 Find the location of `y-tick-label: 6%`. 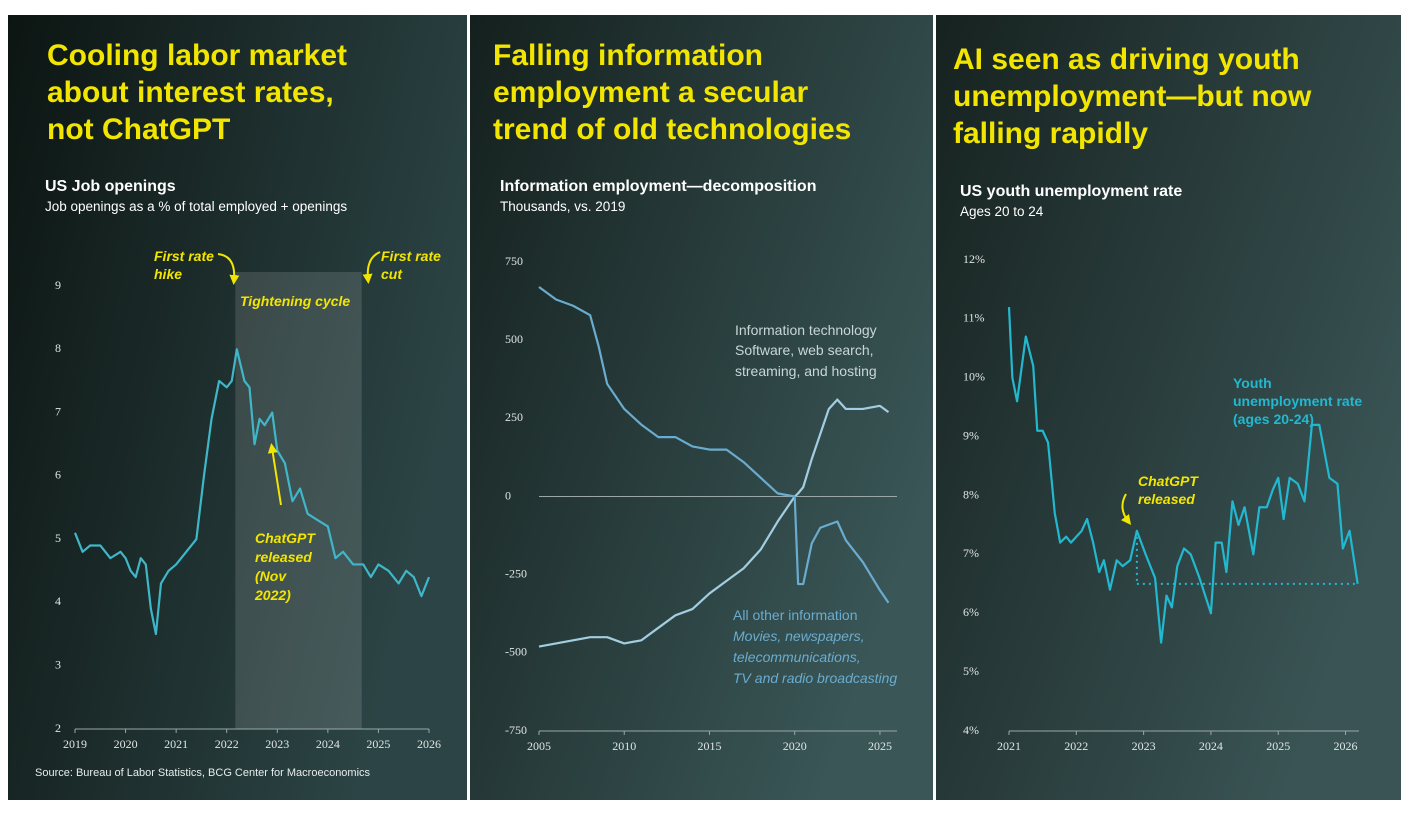

y-tick-label: 6% is located at coordinates (971, 612).